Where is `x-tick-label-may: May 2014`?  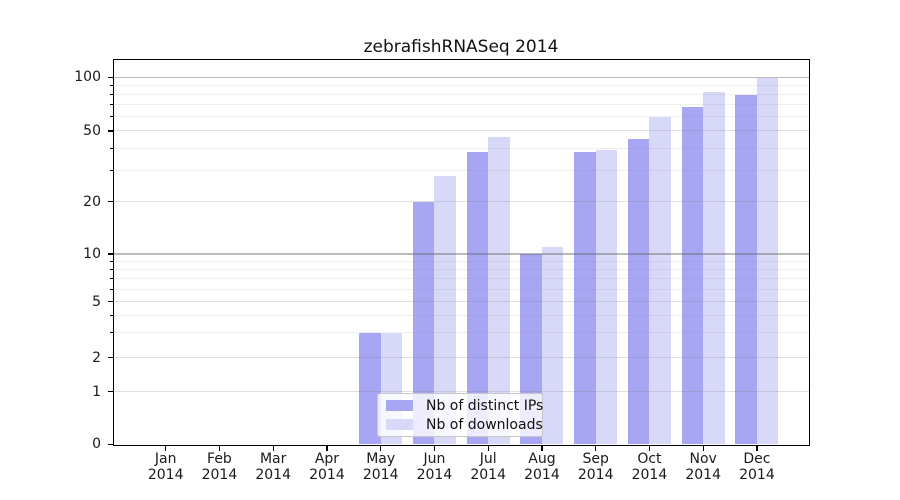
x-tick-label-may: May 2014 is located at coordinates (381, 467).